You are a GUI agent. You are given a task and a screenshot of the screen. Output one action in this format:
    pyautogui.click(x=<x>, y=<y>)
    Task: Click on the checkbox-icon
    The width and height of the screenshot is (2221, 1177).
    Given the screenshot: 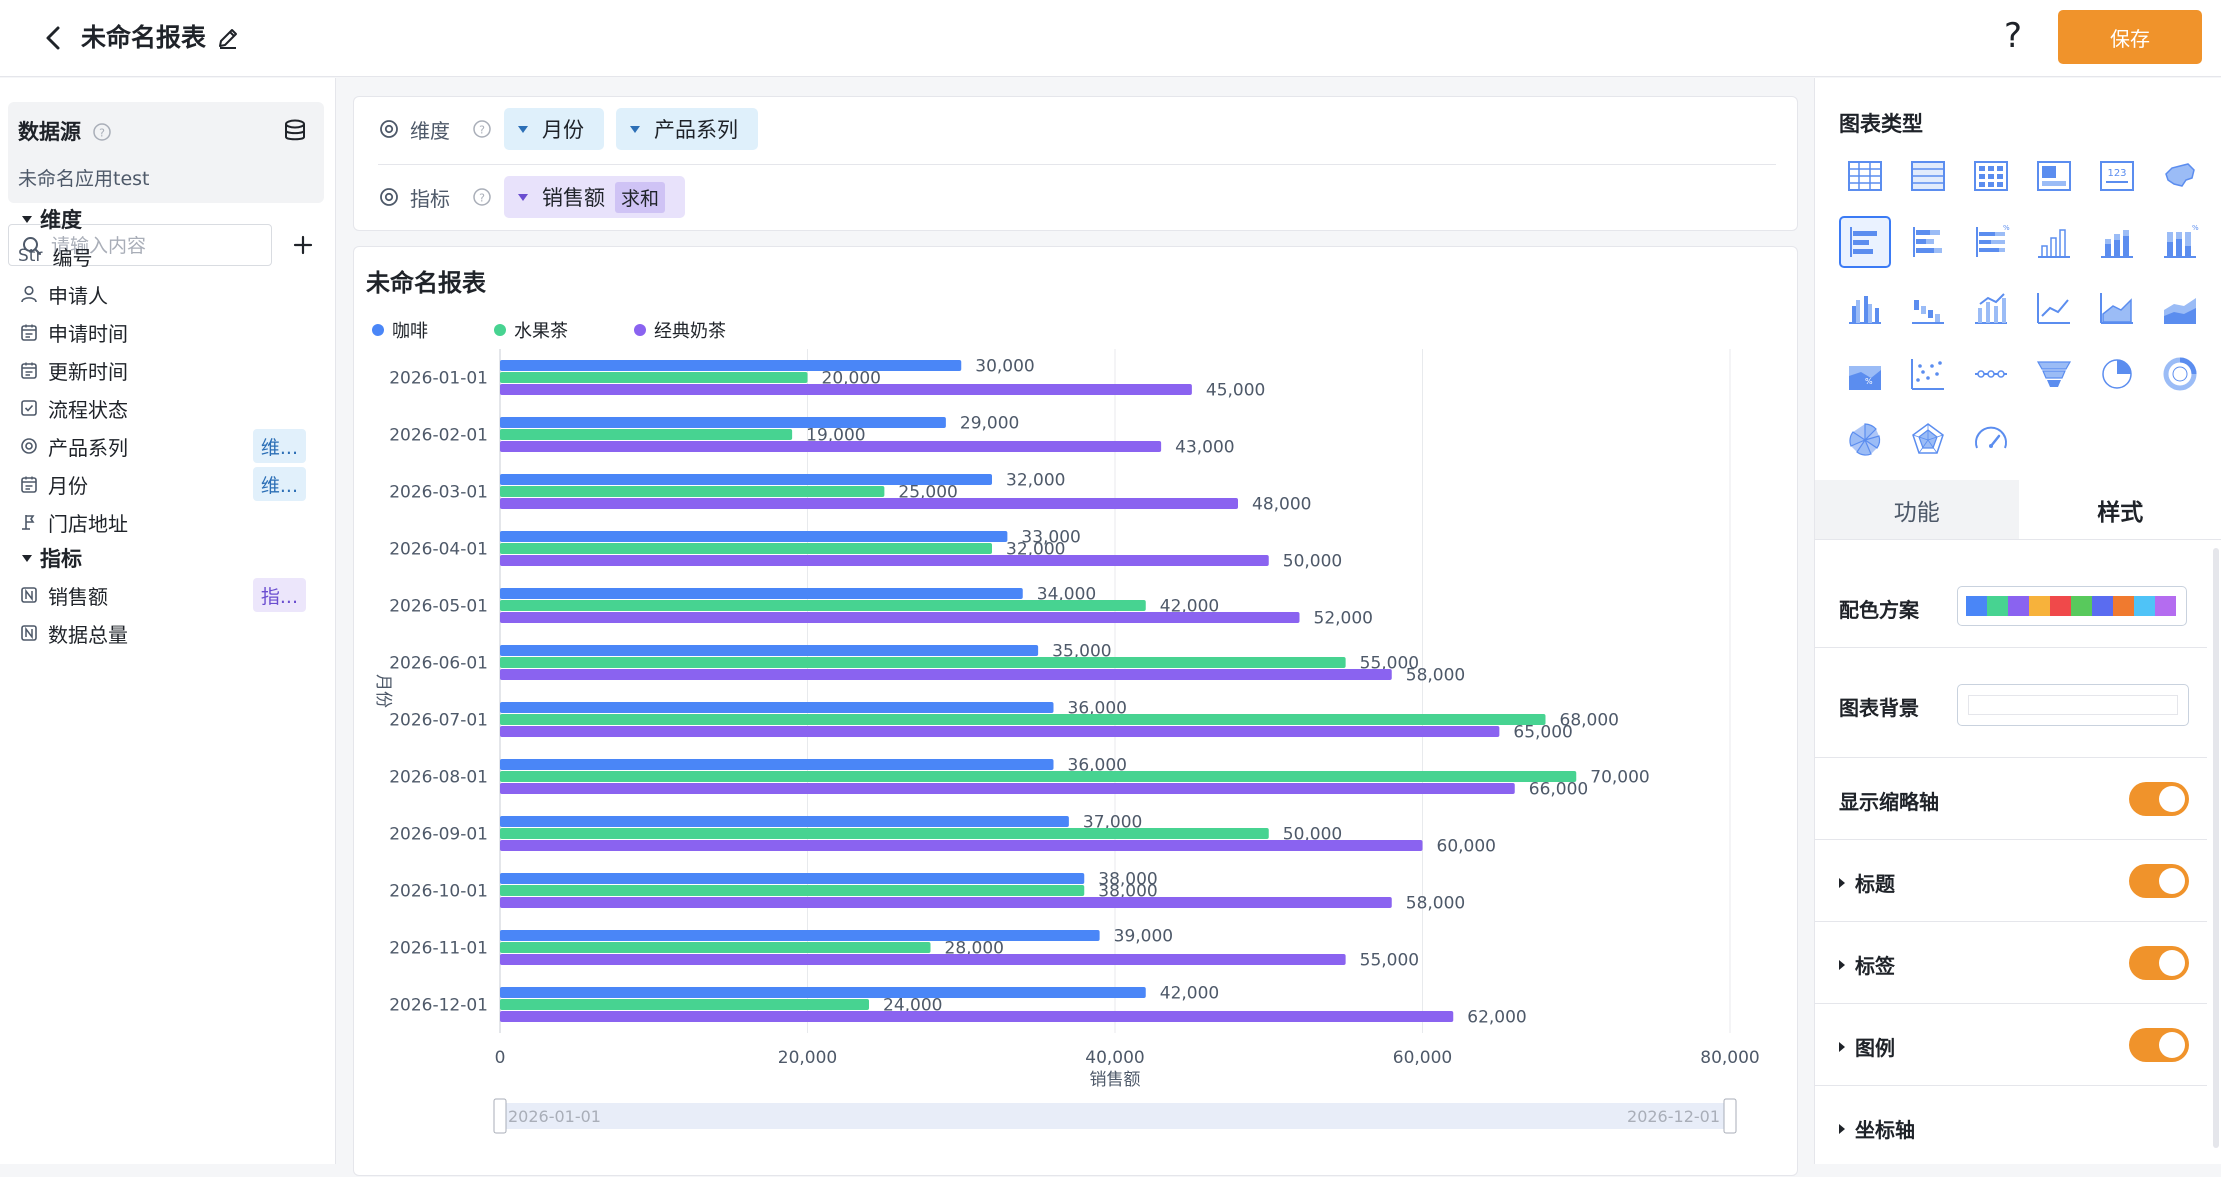 What is the action you would take?
    pyautogui.click(x=29, y=408)
    